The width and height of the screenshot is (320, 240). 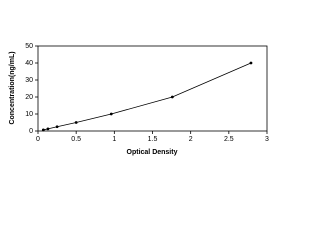 I want to click on x-tick-label: 0.5, so click(x=76, y=139).